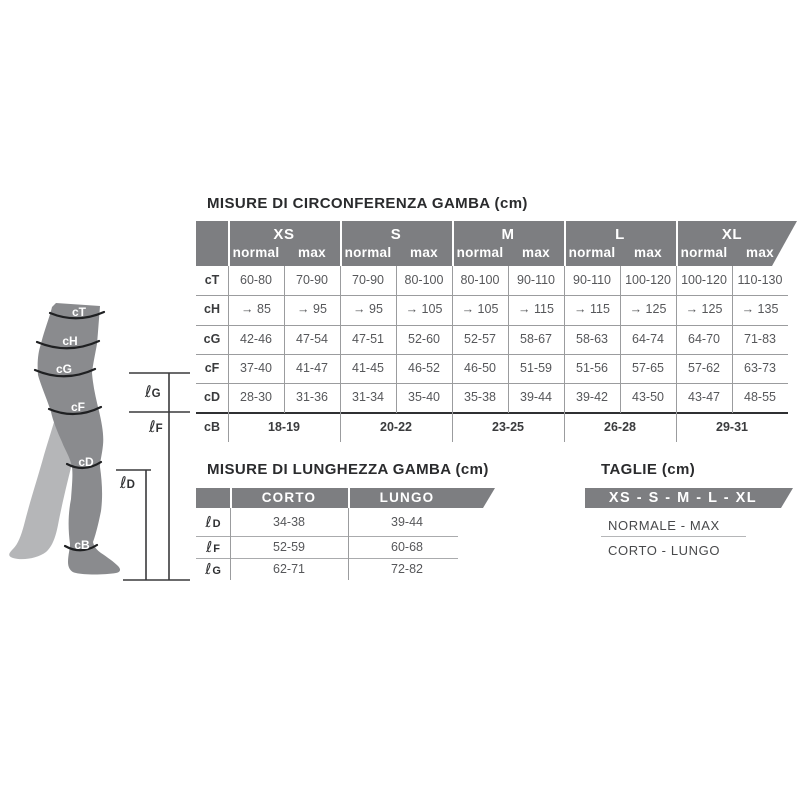 The height and width of the screenshot is (800, 800). Describe the element at coordinates (407, 497) in the screenshot. I see `len-column-header: LUNGO` at that location.